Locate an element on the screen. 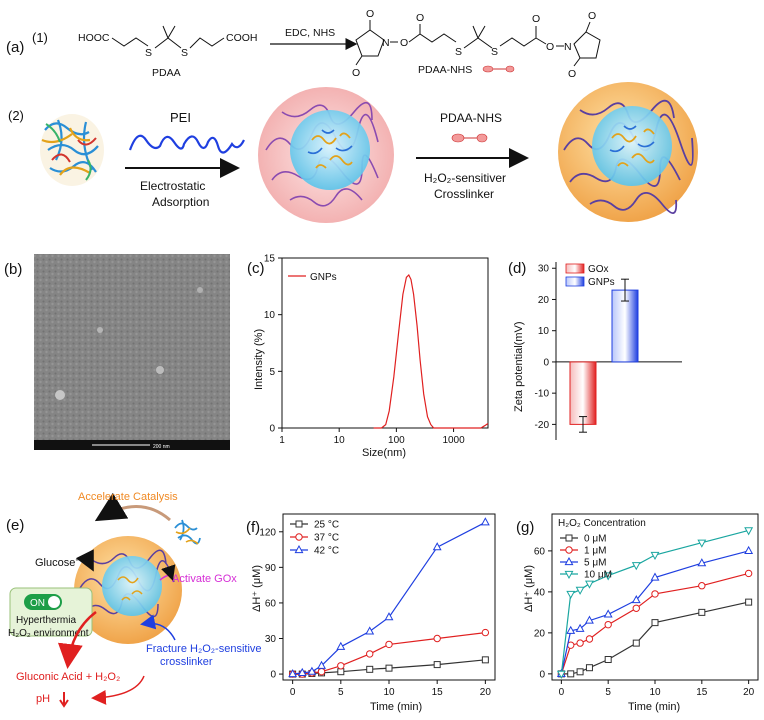 The height and width of the screenshot is (720, 764). step-label-2: (2) is located at coordinates (16, 115).